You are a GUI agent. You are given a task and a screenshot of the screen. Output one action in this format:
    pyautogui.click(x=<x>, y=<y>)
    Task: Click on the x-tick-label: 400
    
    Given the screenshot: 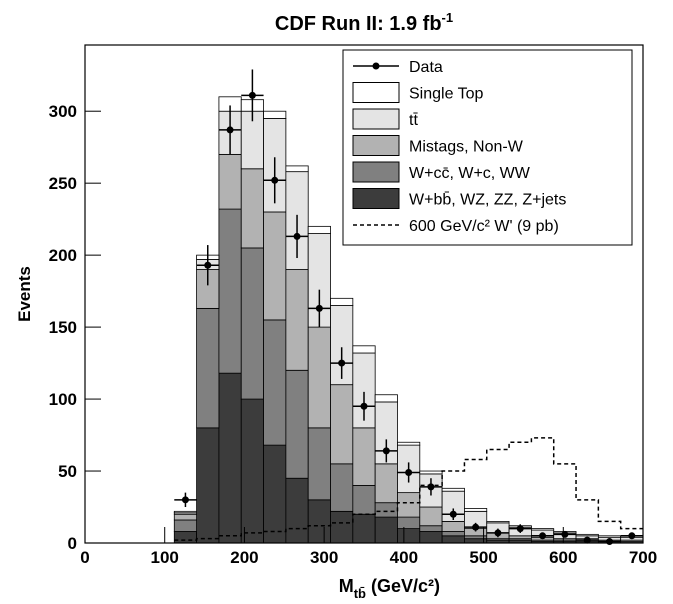 What is the action you would take?
    pyautogui.click(x=404, y=557)
    